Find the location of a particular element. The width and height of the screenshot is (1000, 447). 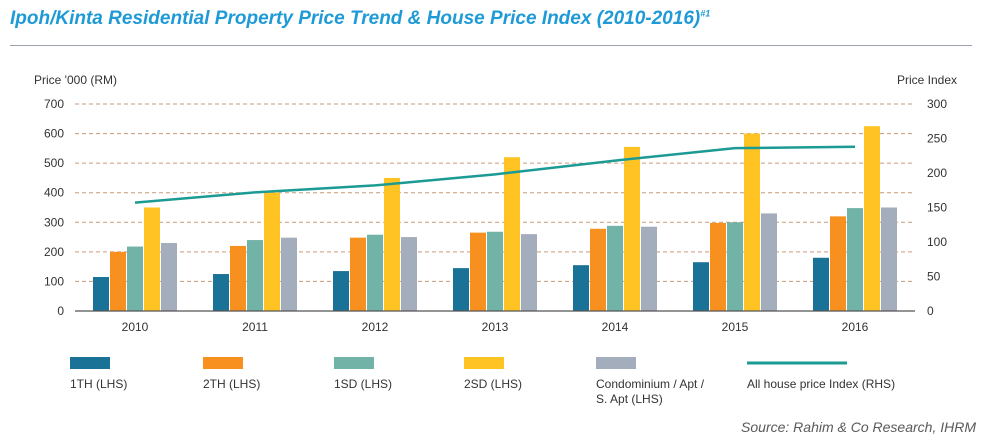

x-tick-label: 2013 is located at coordinates (495, 327).